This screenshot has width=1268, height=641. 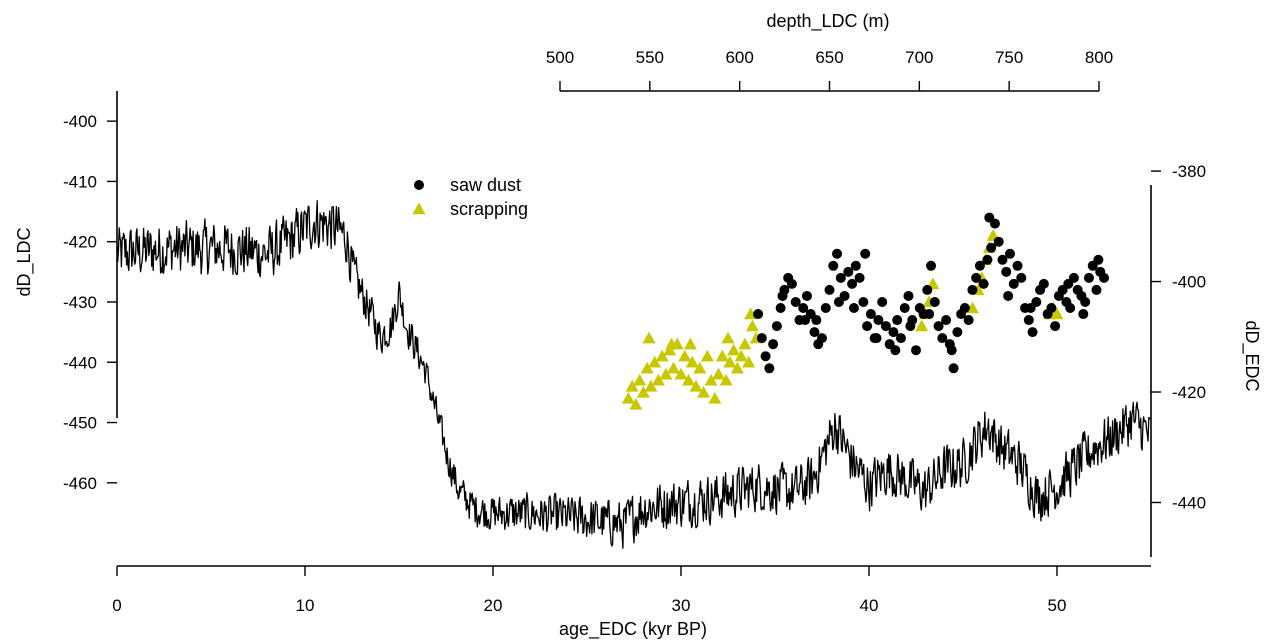 I want to click on x-tick-label: 30, so click(x=681, y=605).